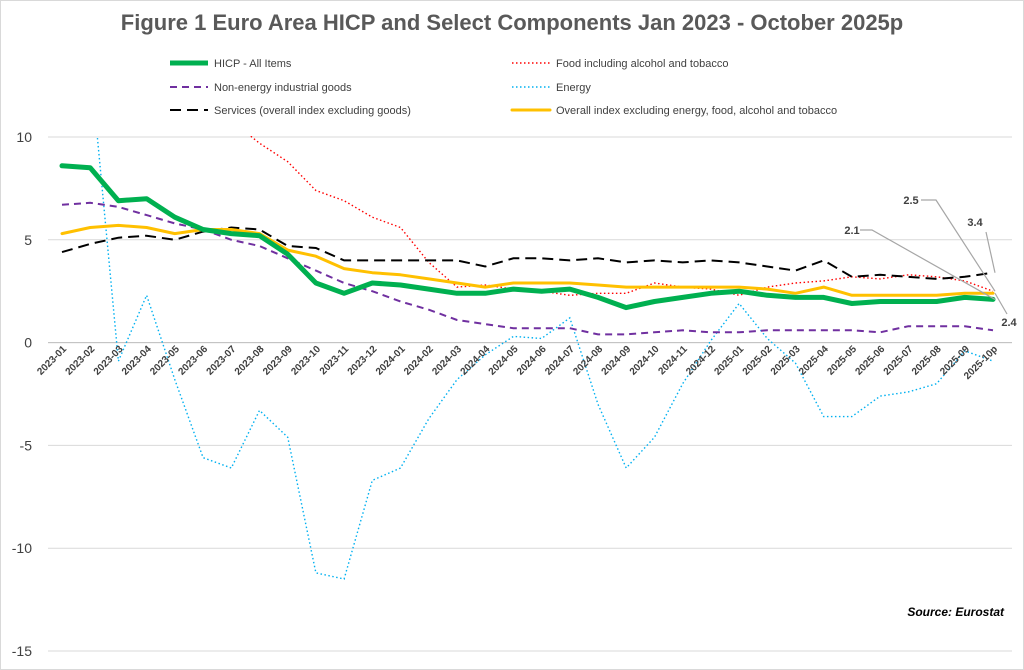 This screenshot has width=1024, height=670. I want to click on y-tick-label: -5, so click(26, 445).